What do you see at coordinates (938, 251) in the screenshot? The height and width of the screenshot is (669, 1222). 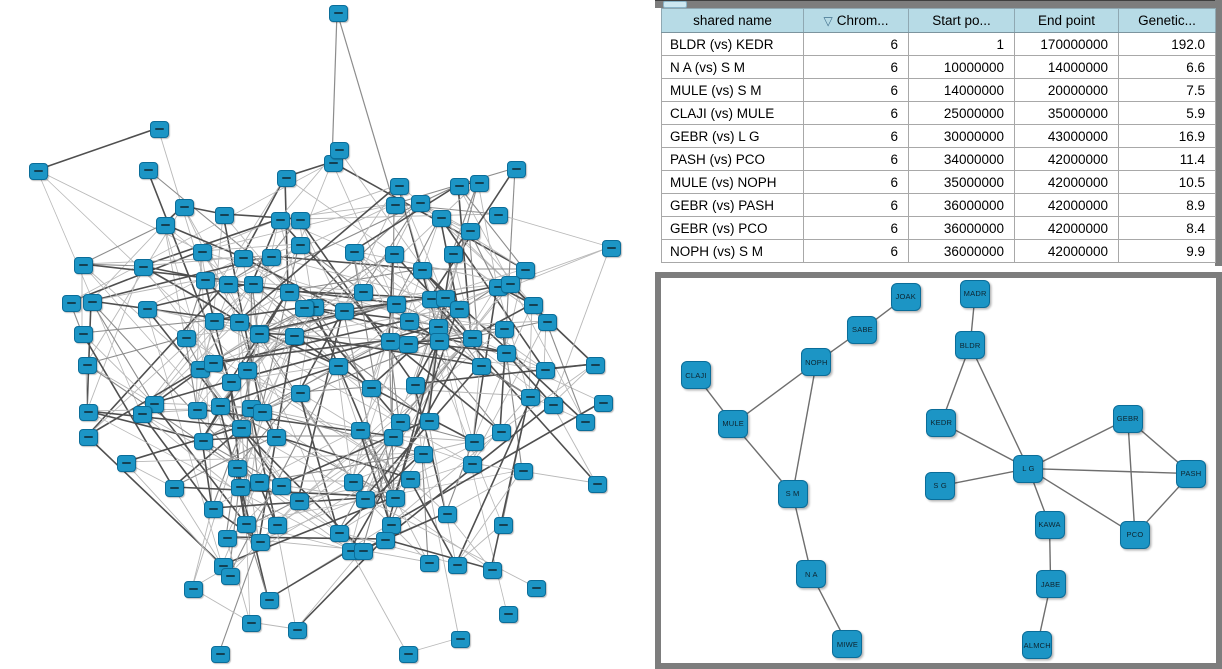 I see `table-row: NOPH (vs) S M 6 36000000 42000000 9.9` at bounding box center [938, 251].